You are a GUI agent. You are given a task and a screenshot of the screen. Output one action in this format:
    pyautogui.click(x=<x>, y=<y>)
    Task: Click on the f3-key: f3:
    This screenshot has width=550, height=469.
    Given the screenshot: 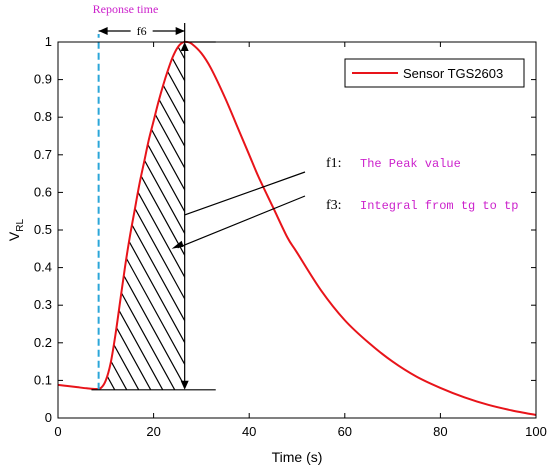 What is the action you would take?
    pyautogui.click(x=334, y=205)
    